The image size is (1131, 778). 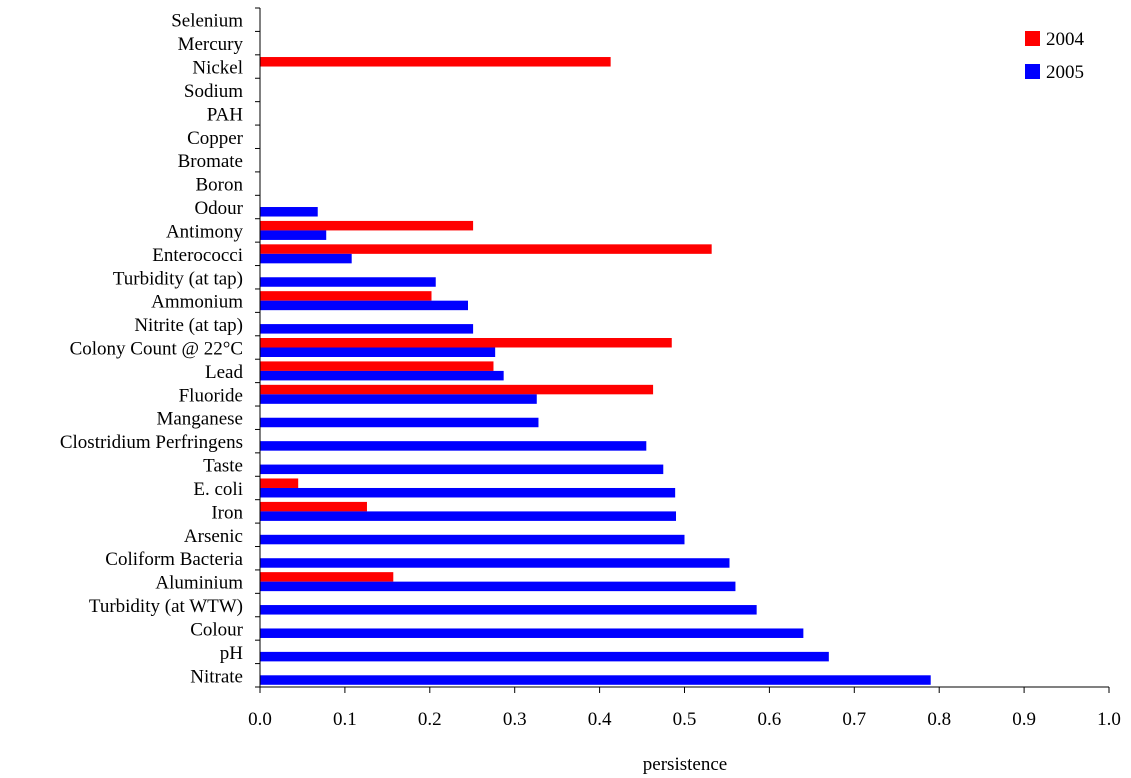 What do you see at coordinates (399, 422) in the screenshot?
I see `bar-2005-manganese` at bounding box center [399, 422].